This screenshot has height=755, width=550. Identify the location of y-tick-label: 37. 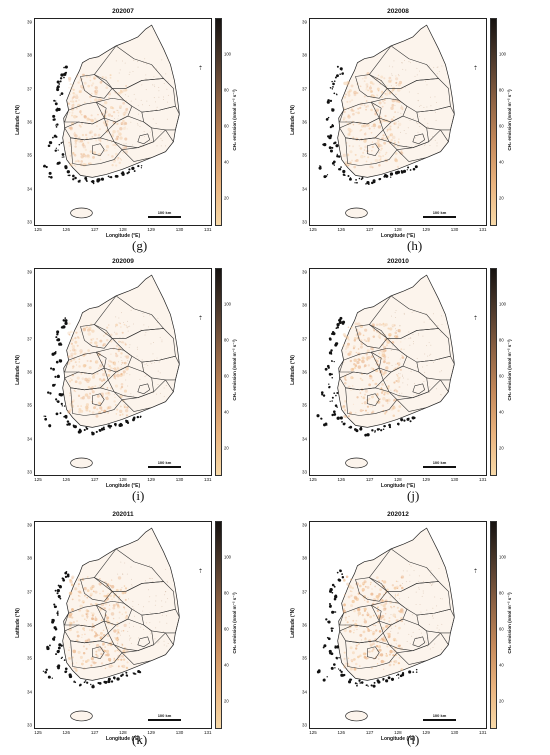
(29, 339).